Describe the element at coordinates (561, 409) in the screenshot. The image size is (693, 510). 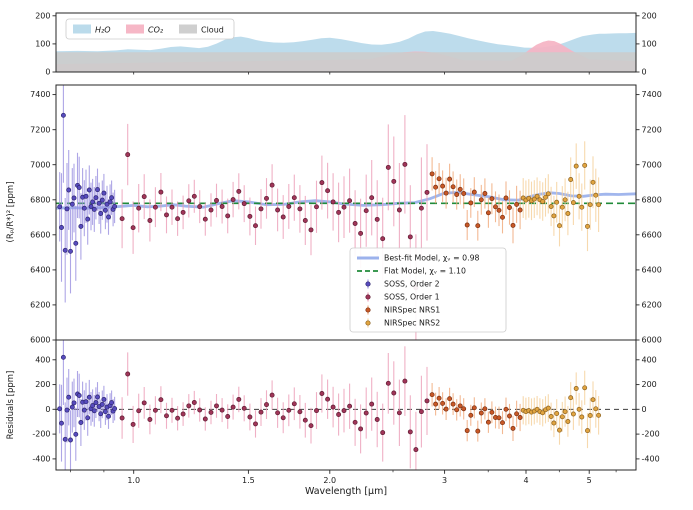
I see `residual-series-nirspec-nrs2` at that location.